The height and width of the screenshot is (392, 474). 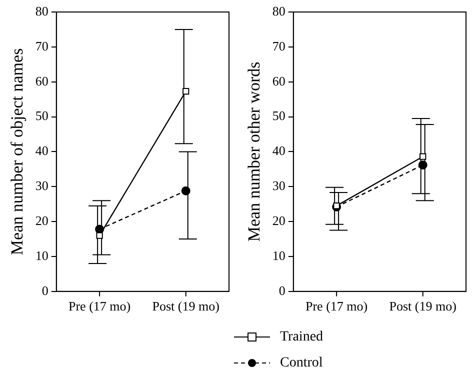 What do you see at coordinates (301, 363) in the screenshot?
I see `legend-label: Control` at bounding box center [301, 363].